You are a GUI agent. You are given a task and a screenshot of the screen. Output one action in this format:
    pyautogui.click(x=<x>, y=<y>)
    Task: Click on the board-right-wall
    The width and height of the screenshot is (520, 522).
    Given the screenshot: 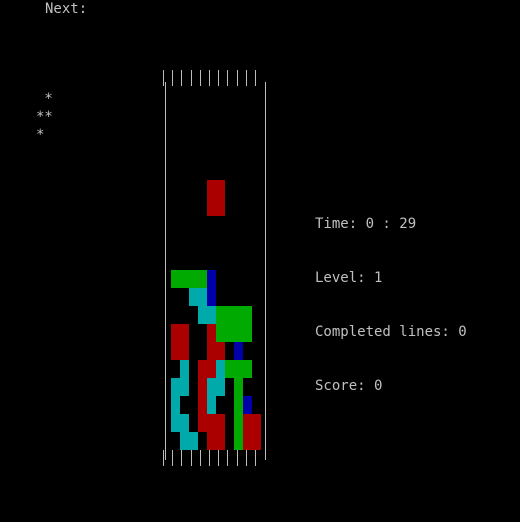 What is the action you would take?
    pyautogui.click(x=266, y=271)
    